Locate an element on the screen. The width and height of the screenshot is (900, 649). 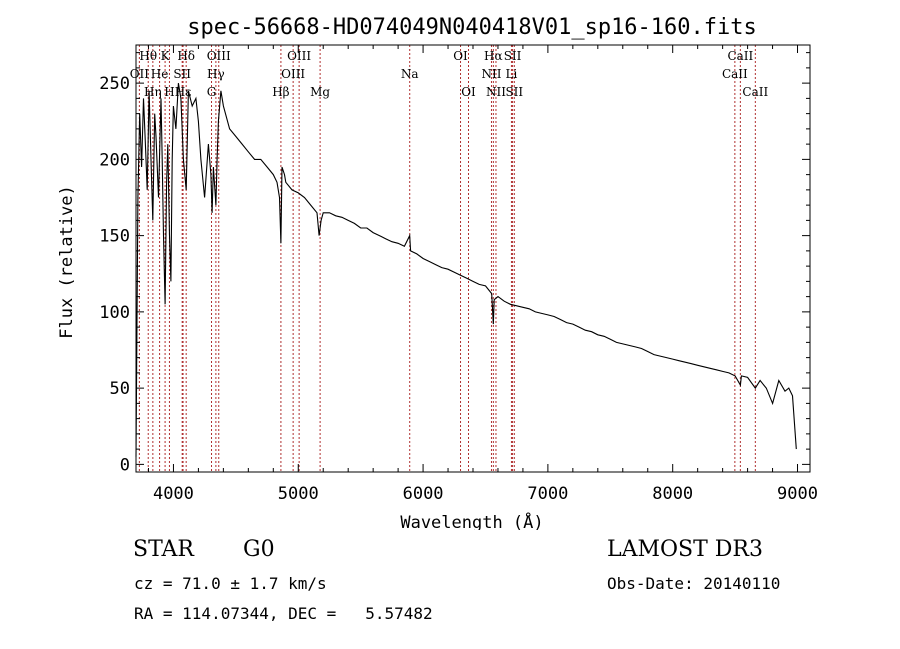
y-tick-label: 150 is located at coordinates (114, 237).